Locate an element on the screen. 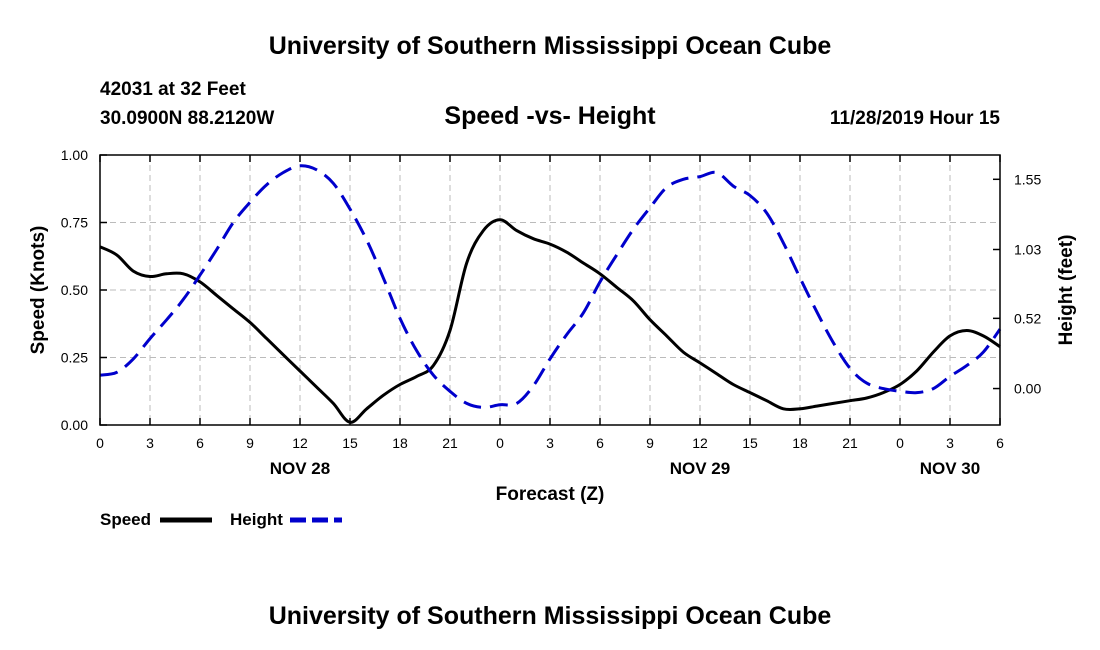 This screenshot has height=650, width=1100. legend: Speed Height is located at coordinates (221, 519).